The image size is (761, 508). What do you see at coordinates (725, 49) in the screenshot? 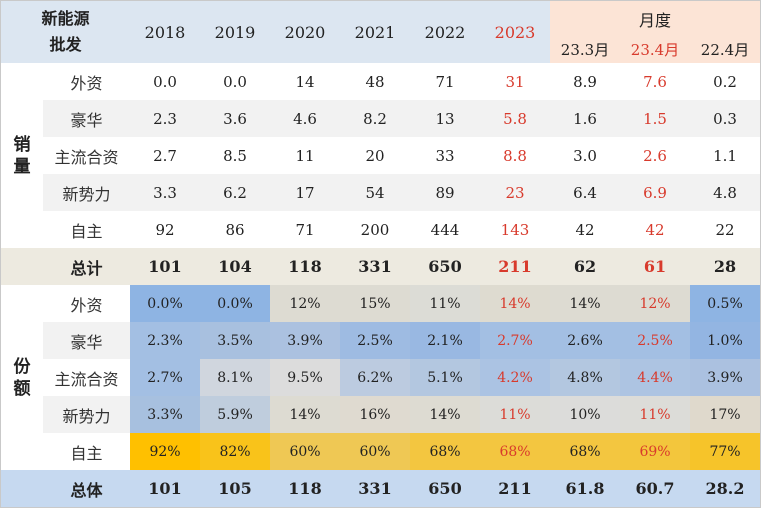
I see `month-header: 22.4月` at bounding box center [725, 49].